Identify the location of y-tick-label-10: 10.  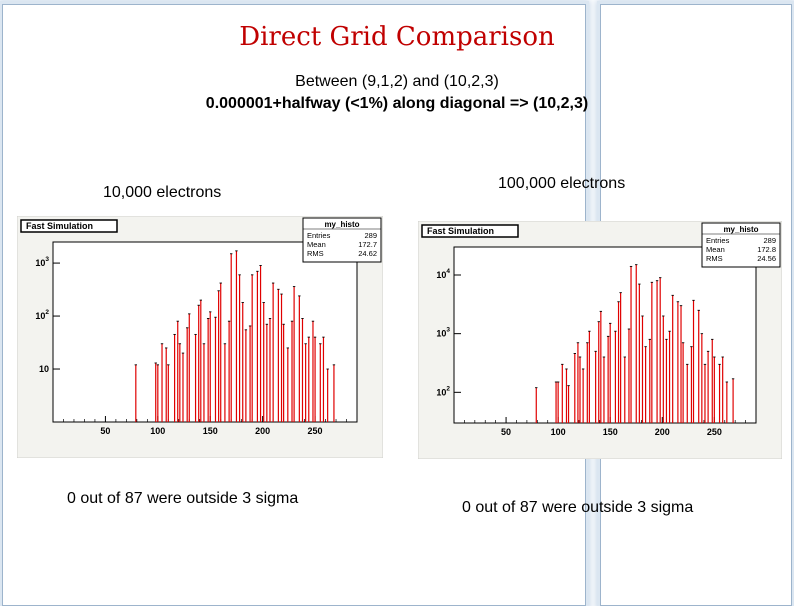
(44, 369).